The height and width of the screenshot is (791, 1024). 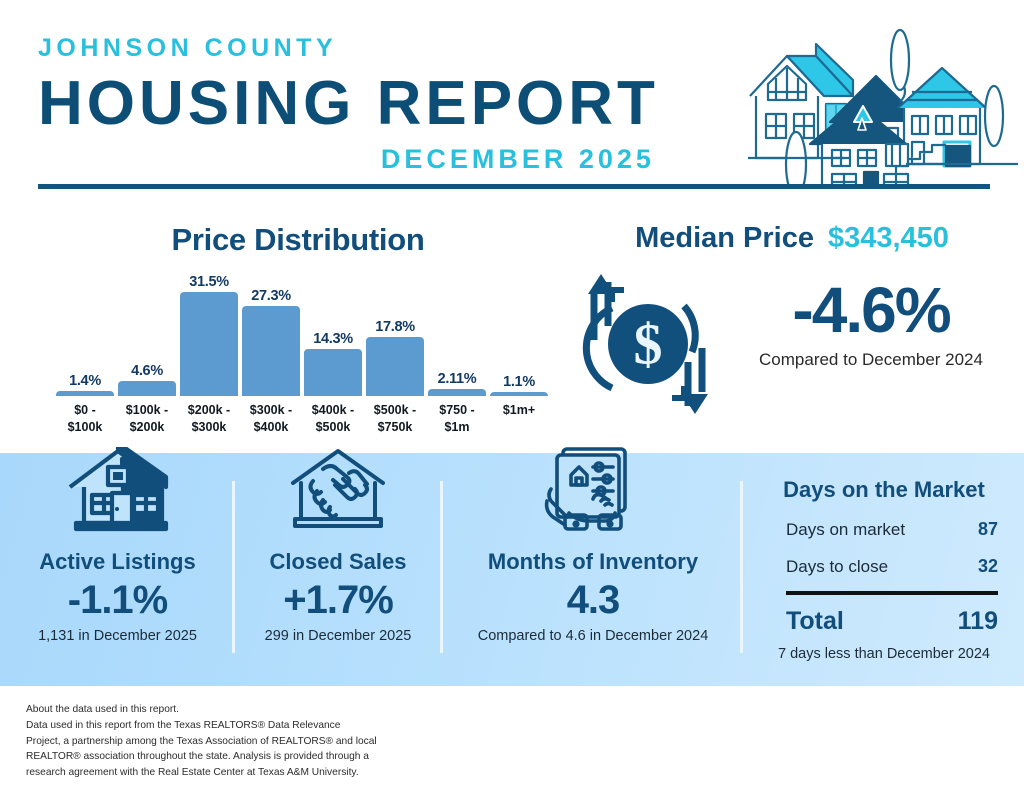 What do you see at coordinates (514, 186) in the screenshot?
I see `header-divider` at bounding box center [514, 186].